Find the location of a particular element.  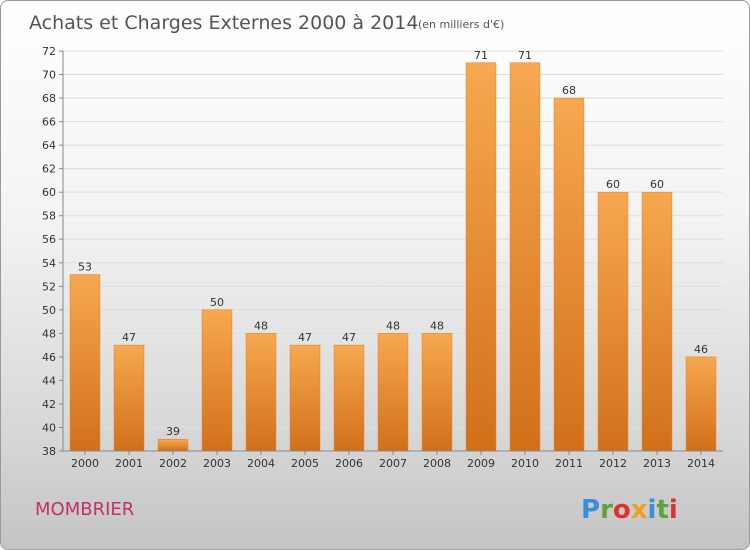

y-tick-label: 38 is located at coordinates (49, 451).